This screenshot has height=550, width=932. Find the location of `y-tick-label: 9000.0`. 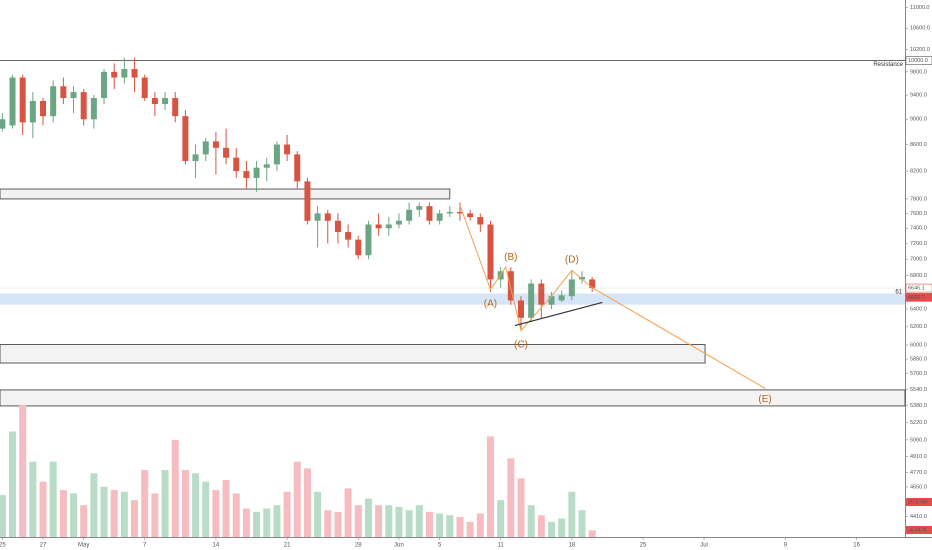

y-tick-label: 9000.0 is located at coordinates (918, 120).